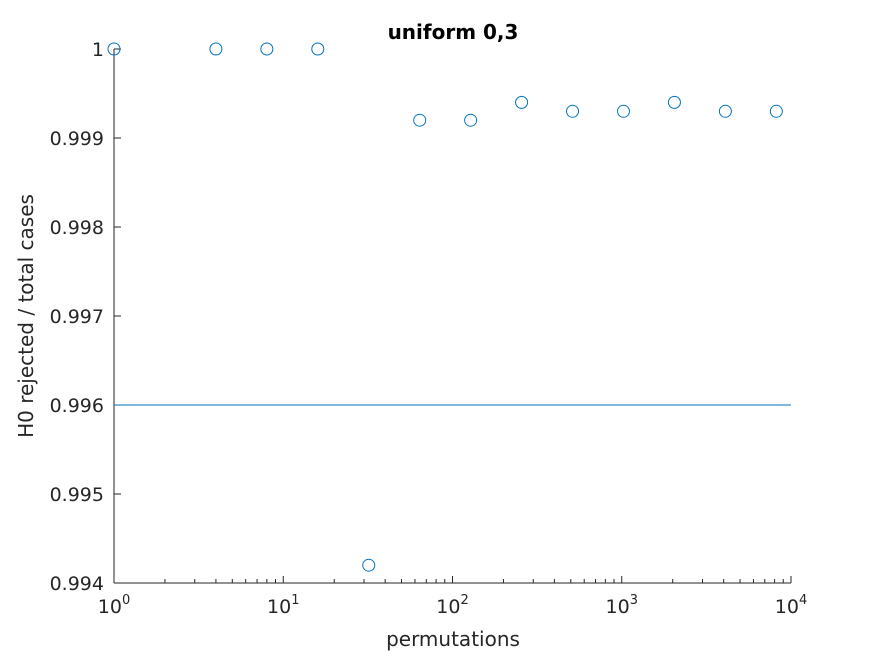  What do you see at coordinates (453, 639) in the screenshot?
I see `x-axis-label: permutations` at bounding box center [453, 639].